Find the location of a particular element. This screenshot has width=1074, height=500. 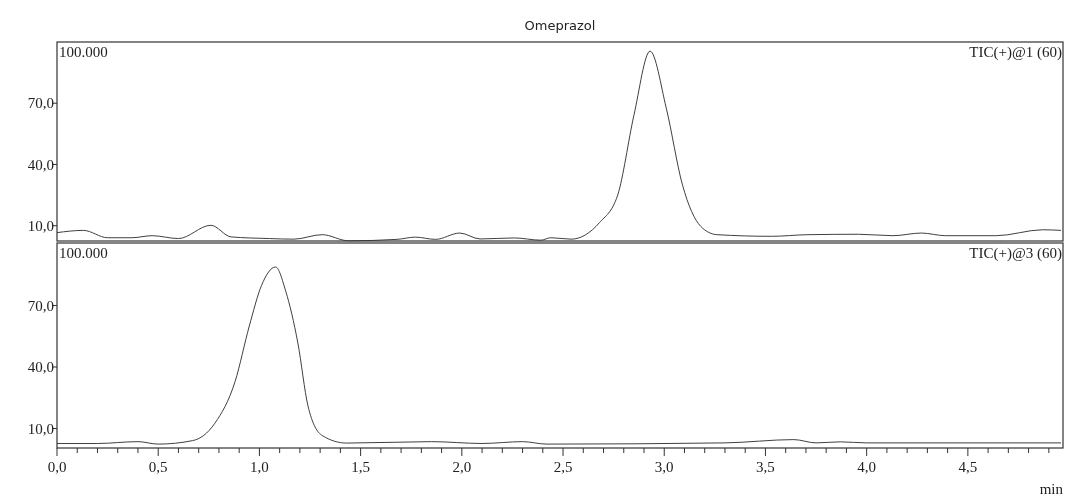

x-tick-label: 1,5 is located at coordinates (360, 467).